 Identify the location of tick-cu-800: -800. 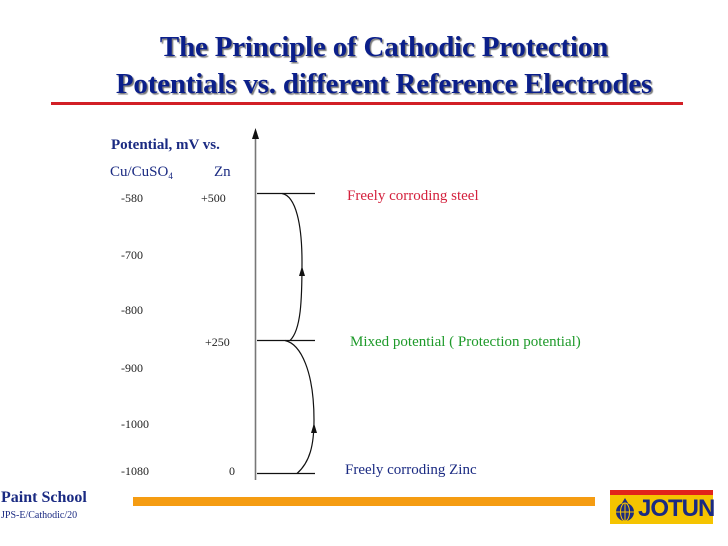
(132, 310).